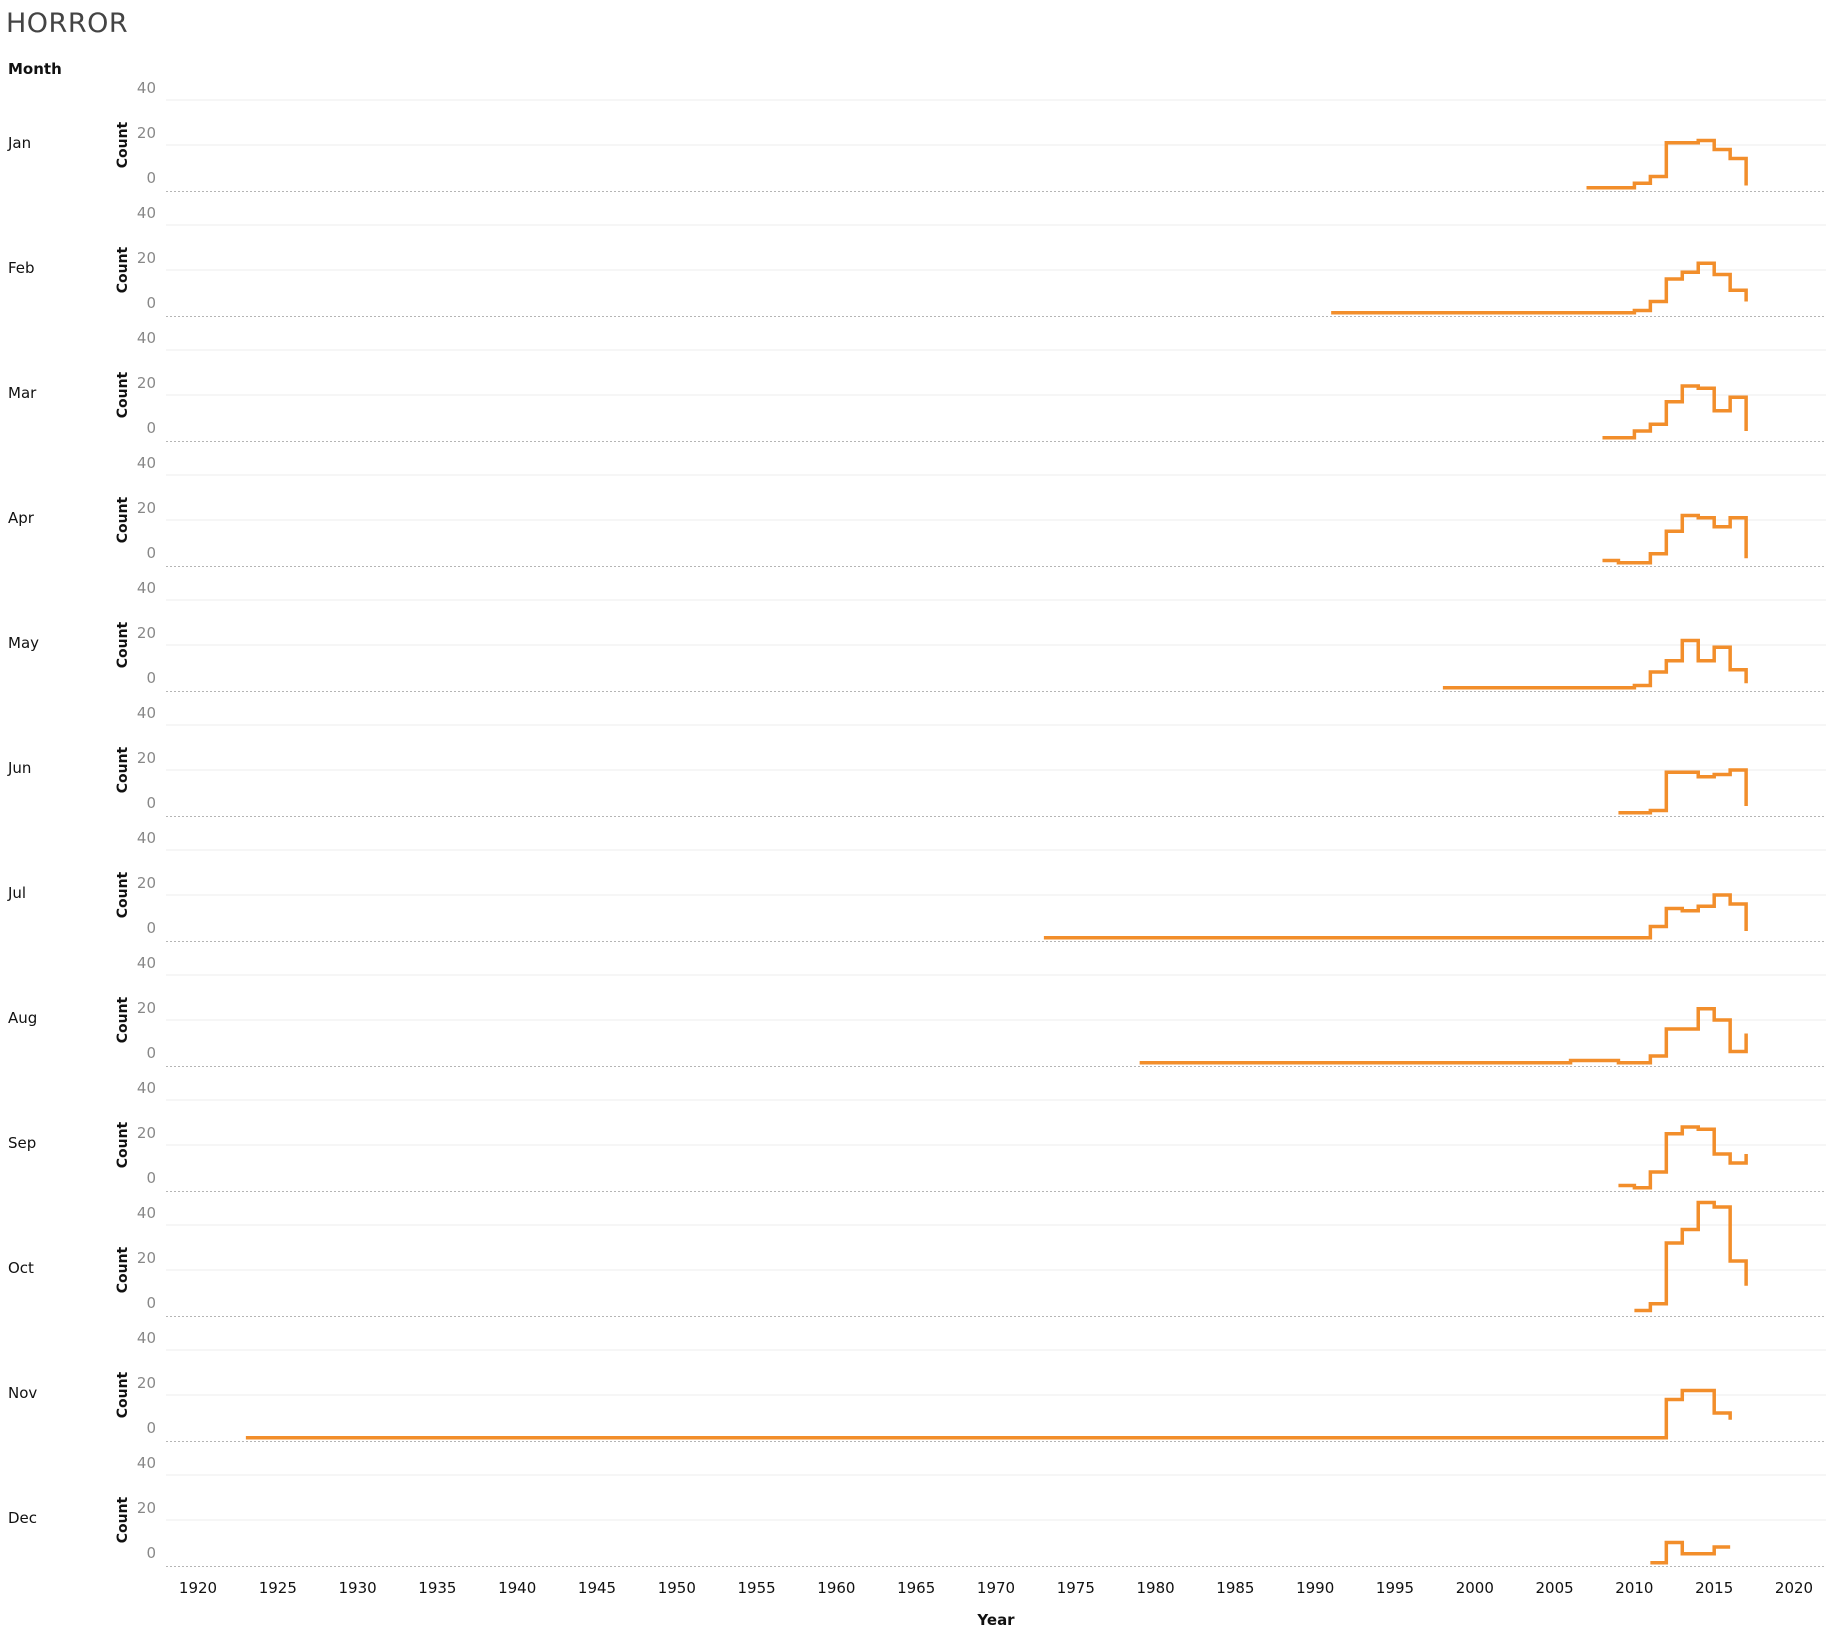 The height and width of the screenshot is (1650, 1826). Describe the element at coordinates (836, 1588) in the screenshot. I see `x-tick-label: 1960` at that location.